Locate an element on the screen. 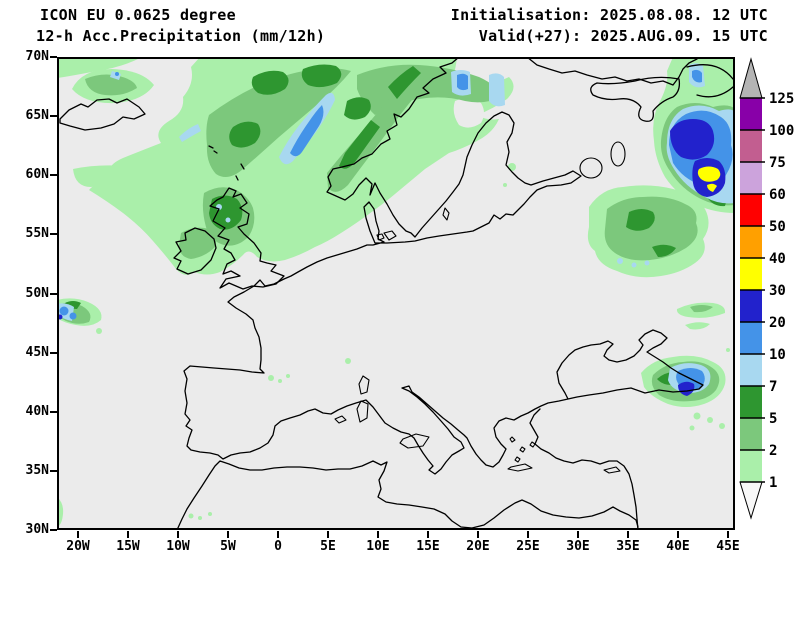  legend-value-label: 1 is located at coordinates (773, 483).